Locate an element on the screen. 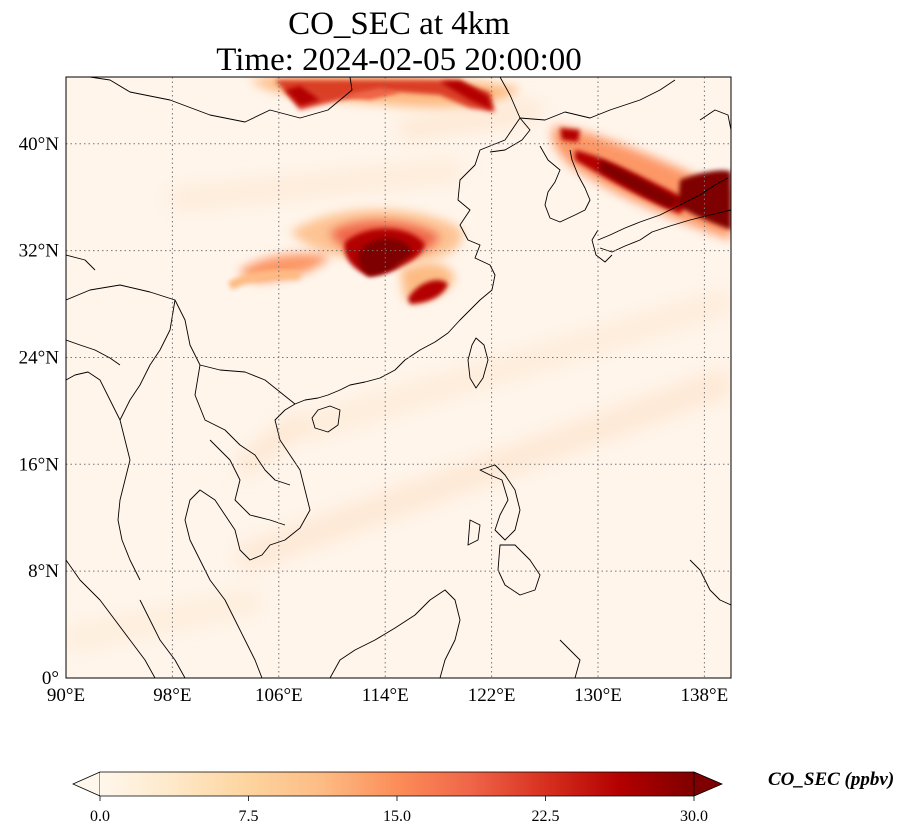  lat-tick-label: 32°N is located at coordinates (39, 251).